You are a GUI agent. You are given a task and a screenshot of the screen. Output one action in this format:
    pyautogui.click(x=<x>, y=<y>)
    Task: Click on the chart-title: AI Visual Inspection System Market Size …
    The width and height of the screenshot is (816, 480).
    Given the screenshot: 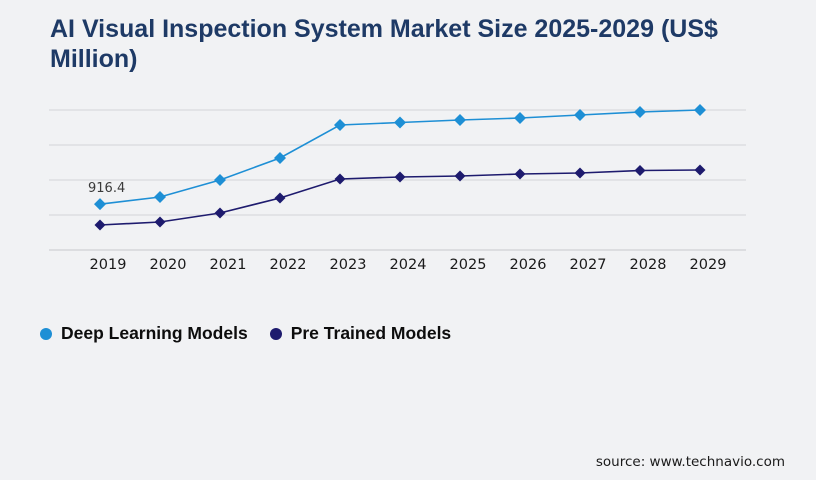 What is the action you would take?
    pyautogui.click(x=384, y=44)
    